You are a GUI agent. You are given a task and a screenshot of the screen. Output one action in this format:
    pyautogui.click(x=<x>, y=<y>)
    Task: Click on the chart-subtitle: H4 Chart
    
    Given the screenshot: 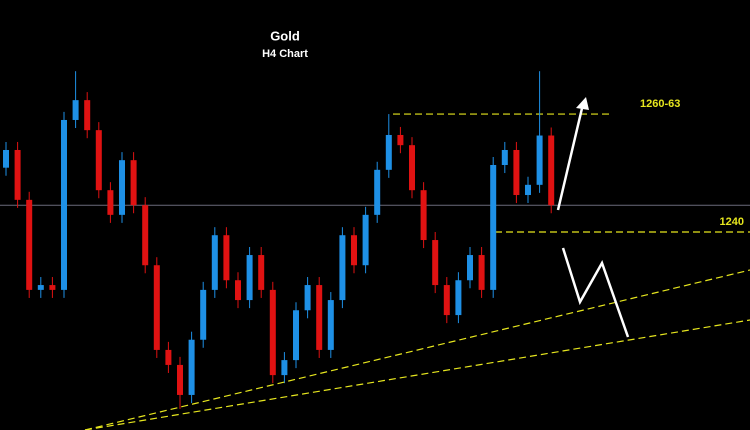 What is the action you would take?
    pyautogui.click(x=285, y=54)
    